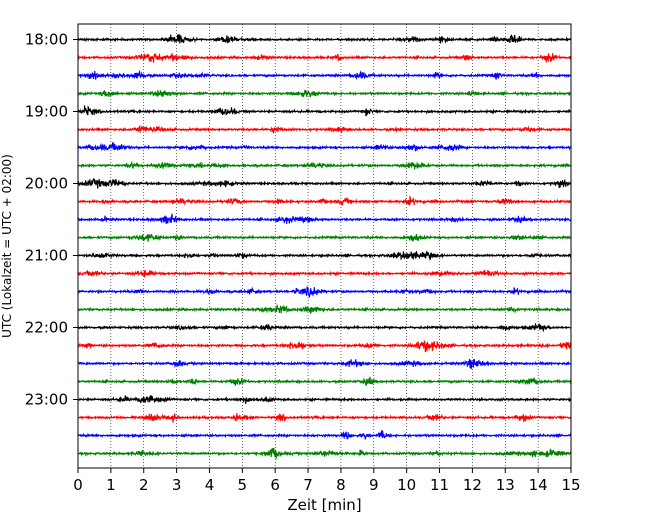 Image resolution: width=650 pixels, height=520 pixels. What do you see at coordinates (111, 485) in the screenshot?
I see `x-tick-label: 1` at bounding box center [111, 485].